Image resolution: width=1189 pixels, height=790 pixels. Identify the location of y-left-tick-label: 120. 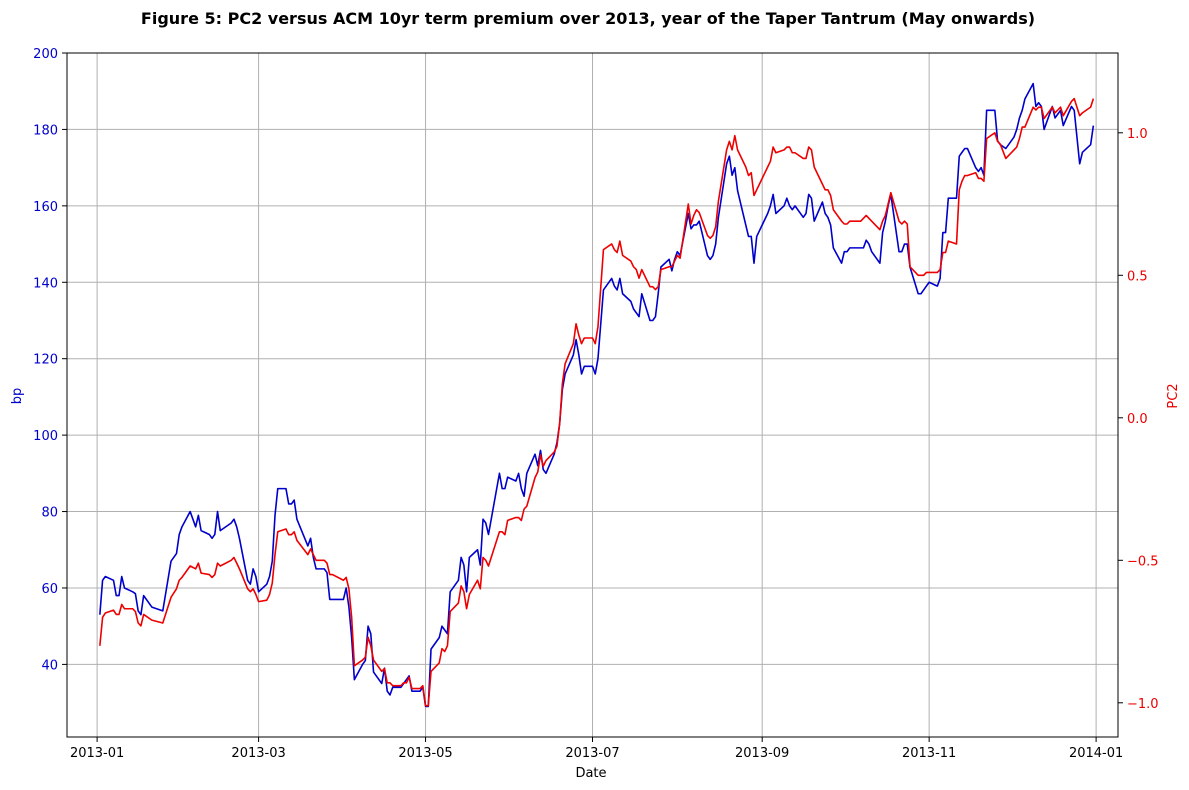
(45, 360).